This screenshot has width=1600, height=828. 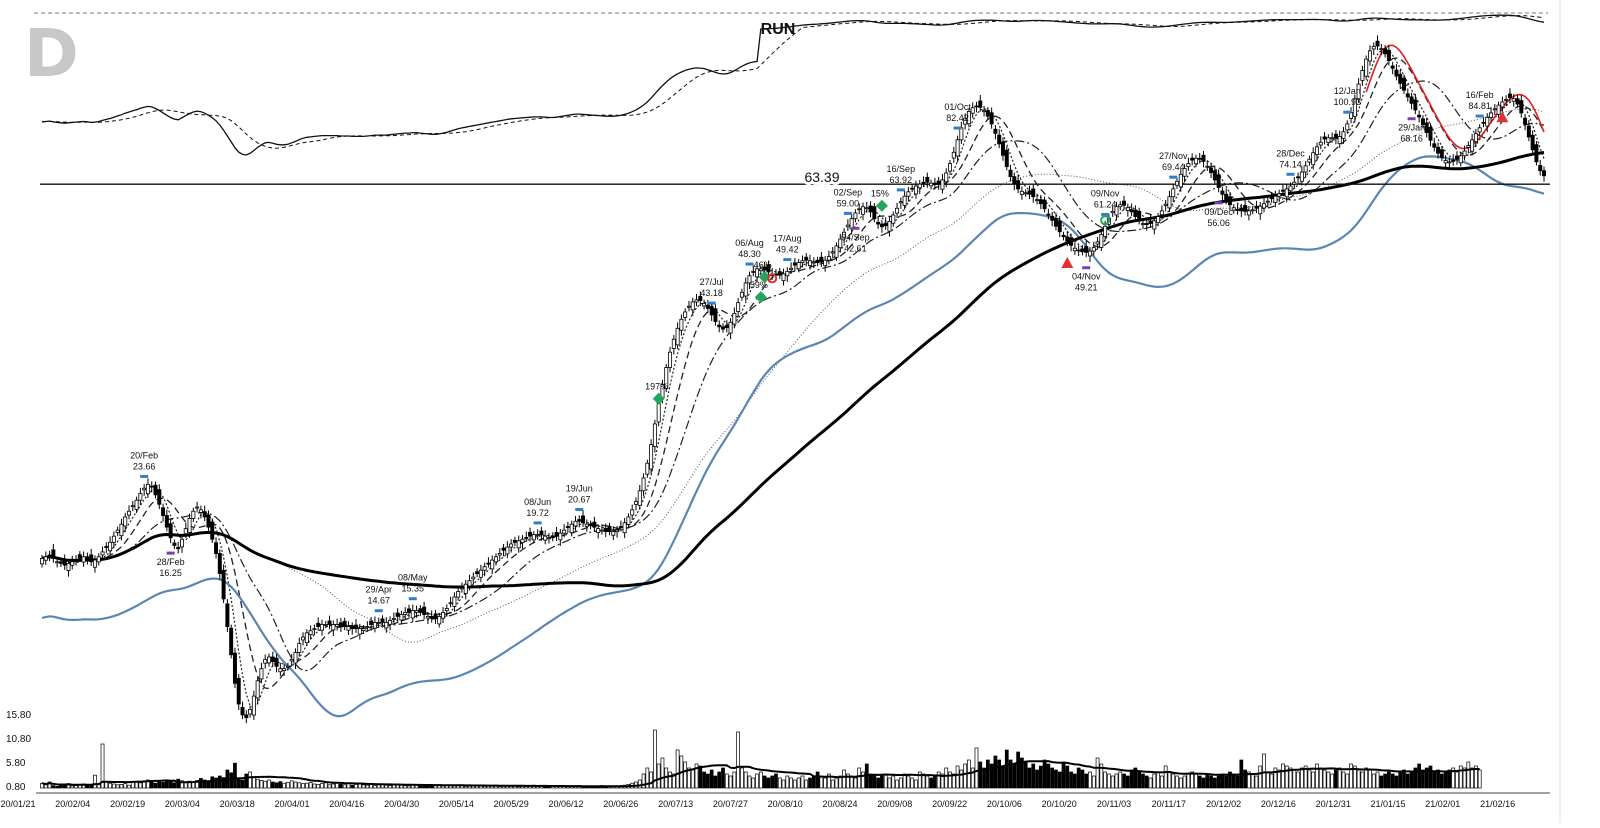 I want to click on x-tick-label: 20/04/30, so click(x=401, y=804).